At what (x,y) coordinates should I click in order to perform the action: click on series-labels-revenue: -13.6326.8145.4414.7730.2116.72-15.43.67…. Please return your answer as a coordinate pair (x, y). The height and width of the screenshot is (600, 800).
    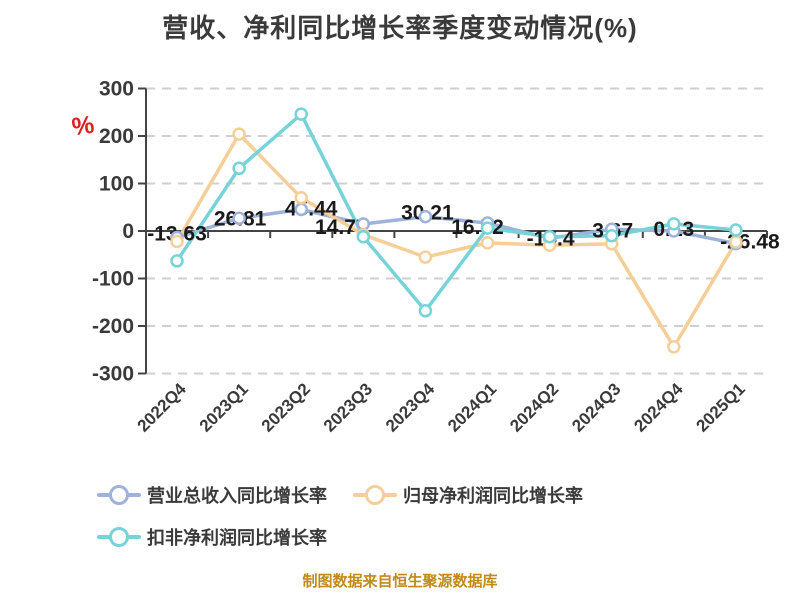
    Looking at the image, I should click on (463, 225).